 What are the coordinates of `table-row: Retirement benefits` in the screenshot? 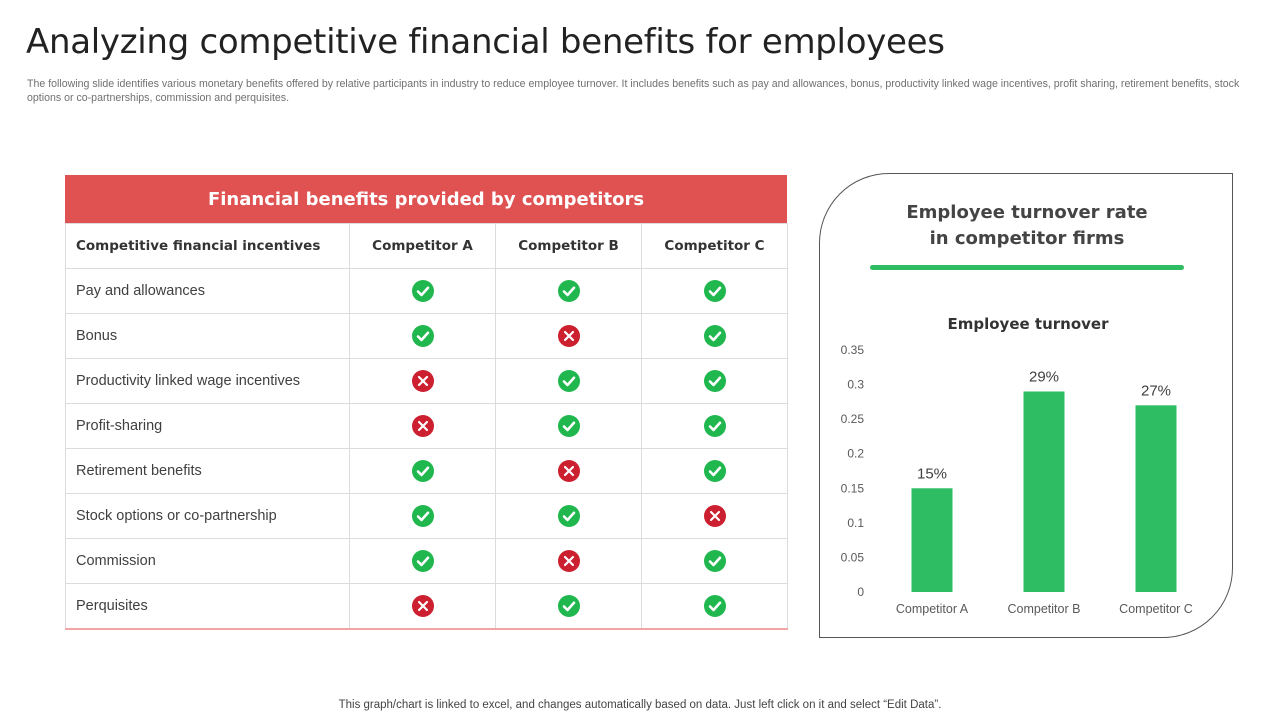 It's located at (426, 471).